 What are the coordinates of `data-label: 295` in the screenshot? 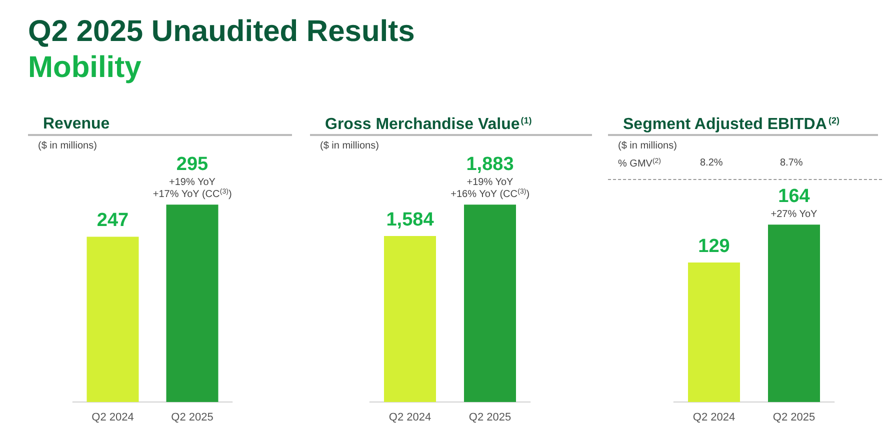 It's located at (192, 165).